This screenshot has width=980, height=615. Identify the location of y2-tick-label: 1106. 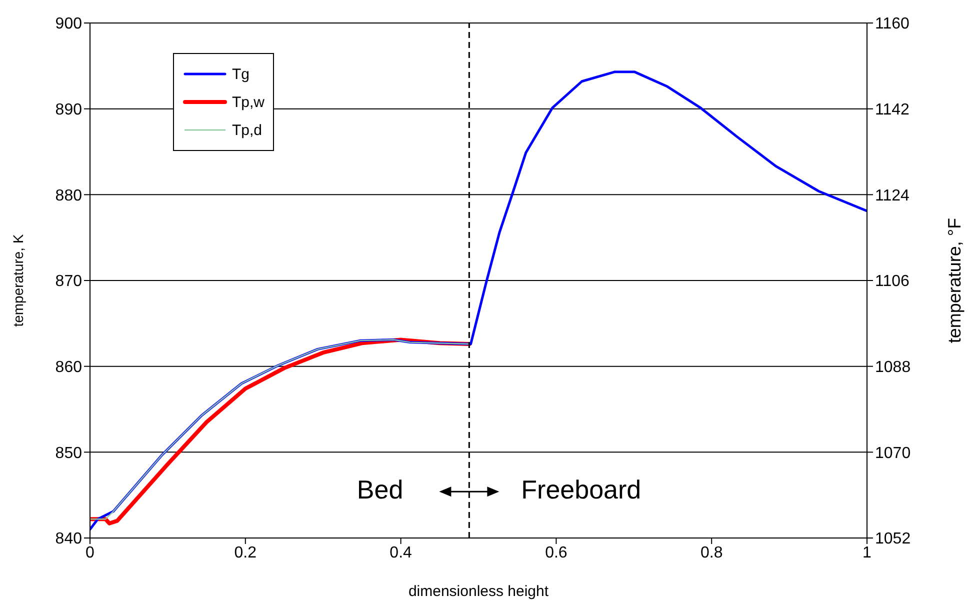
(892, 281).